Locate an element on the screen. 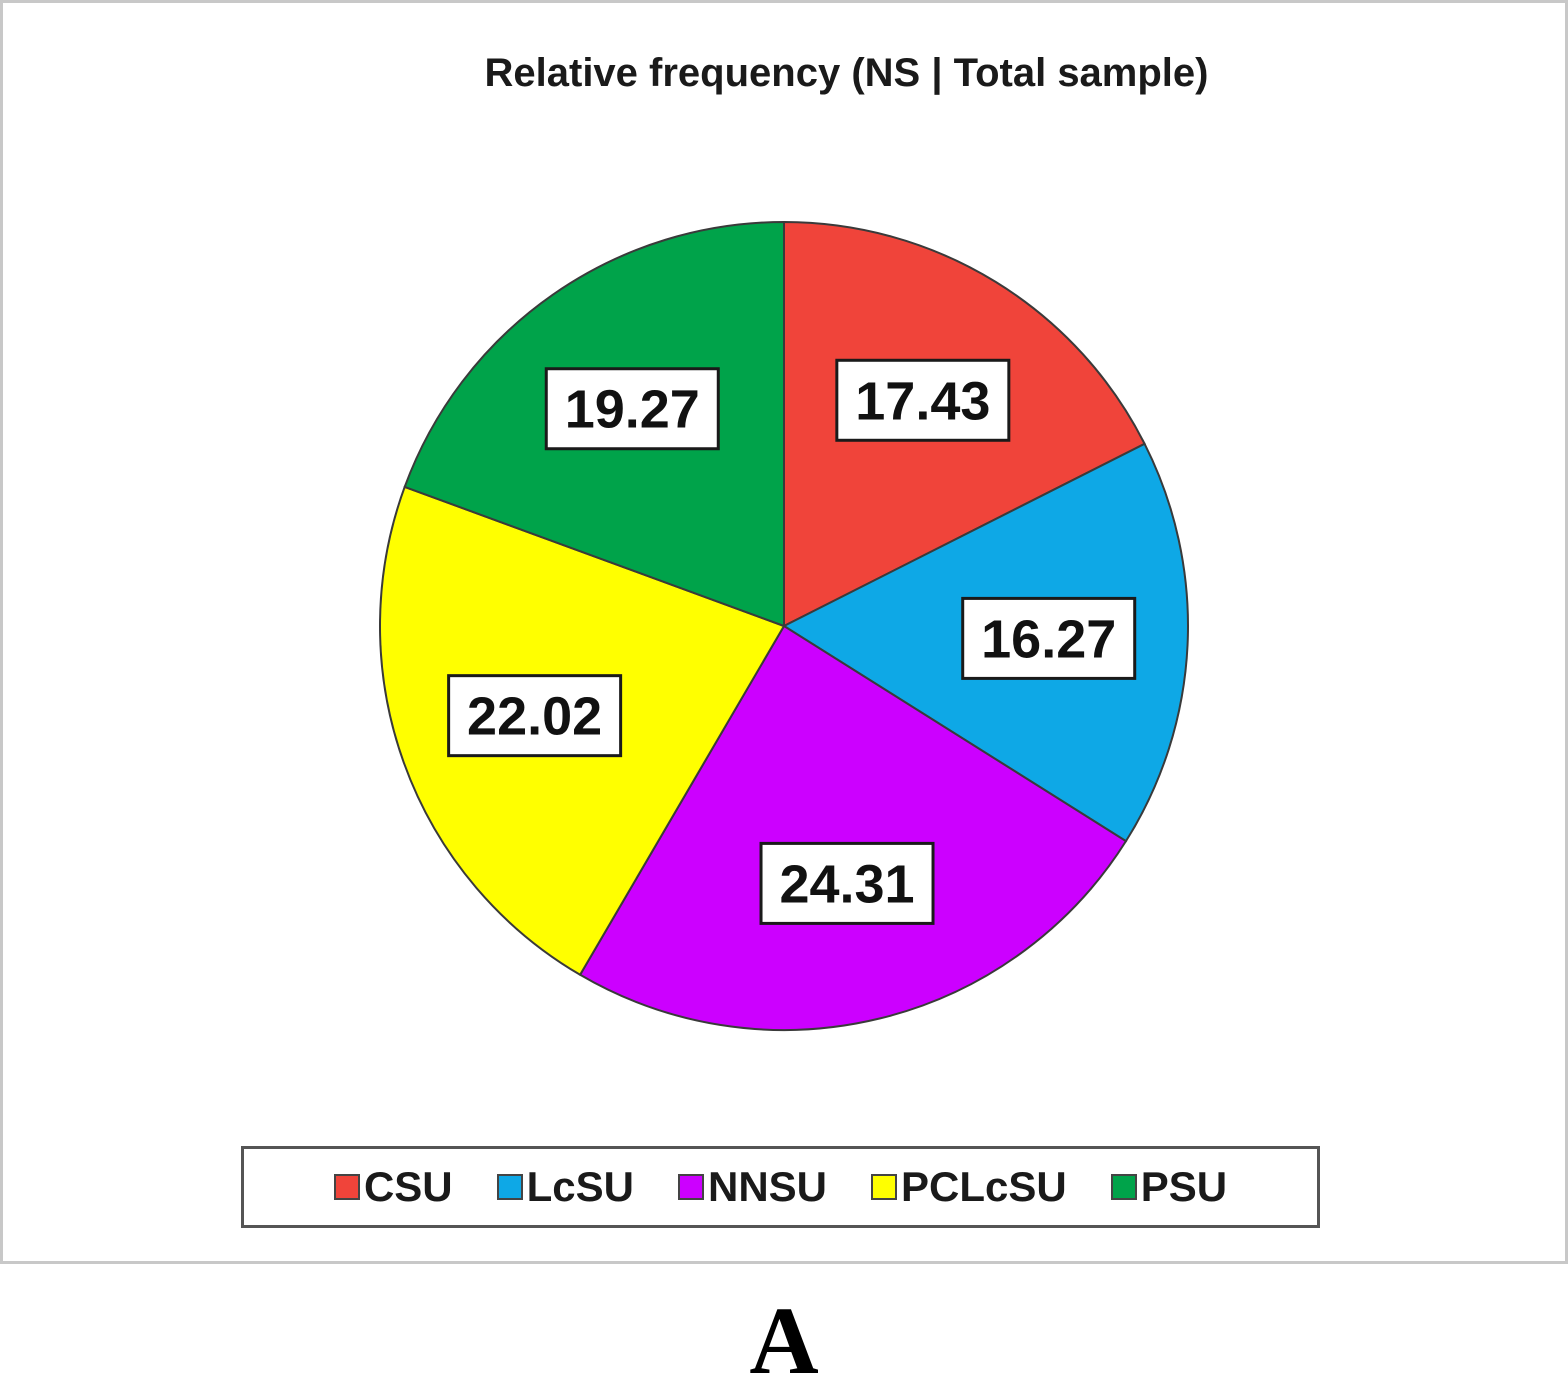 The image size is (1568, 1396). data-label-text-pclcsu: 22.02 is located at coordinates (534, 717).